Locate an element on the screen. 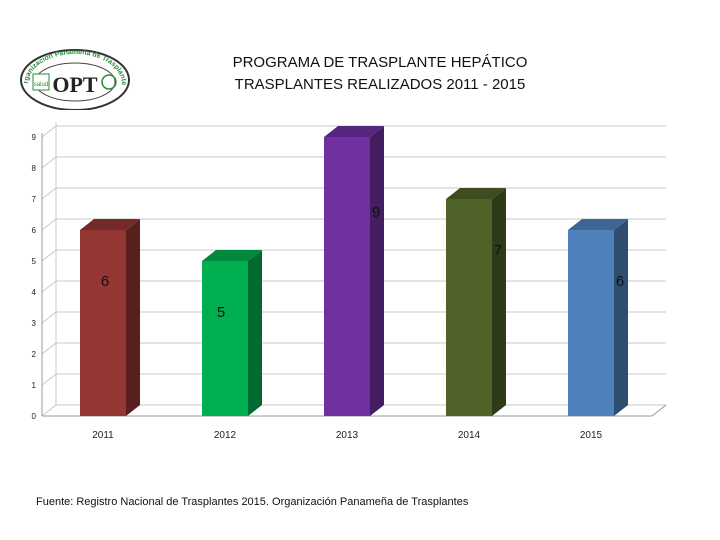 This screenshot has height=540, width=720. bar-side-2011 is located at coordinates (133, 317).